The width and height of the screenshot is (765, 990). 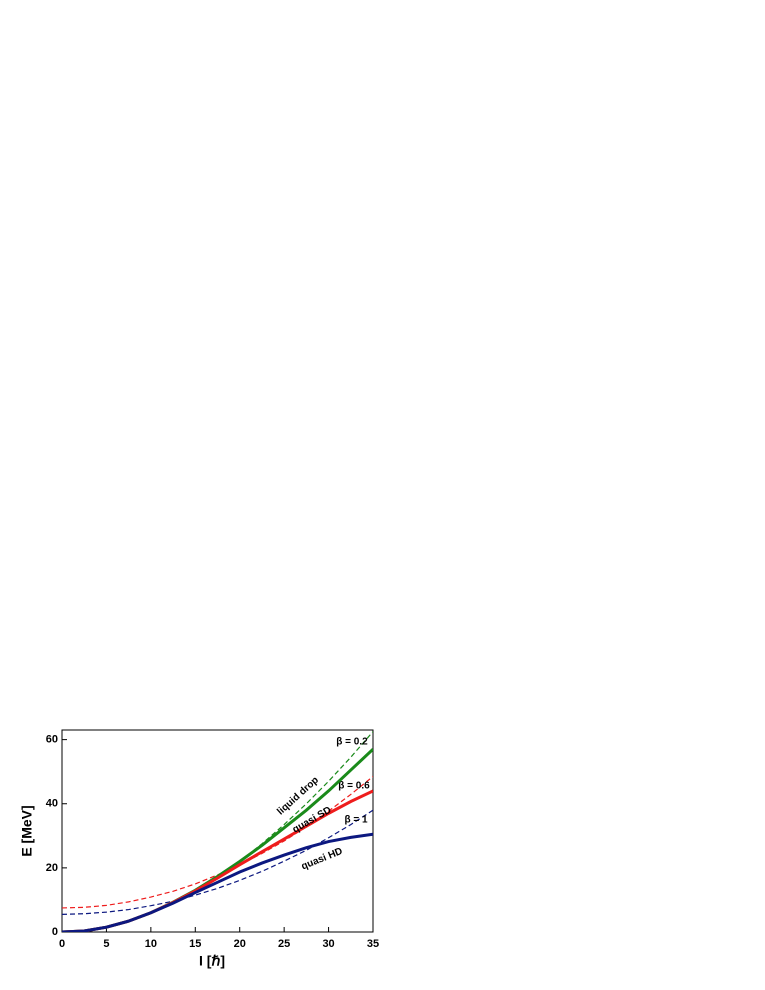 I want to click on x-tick-label: 5, so click(x=106, y=944).